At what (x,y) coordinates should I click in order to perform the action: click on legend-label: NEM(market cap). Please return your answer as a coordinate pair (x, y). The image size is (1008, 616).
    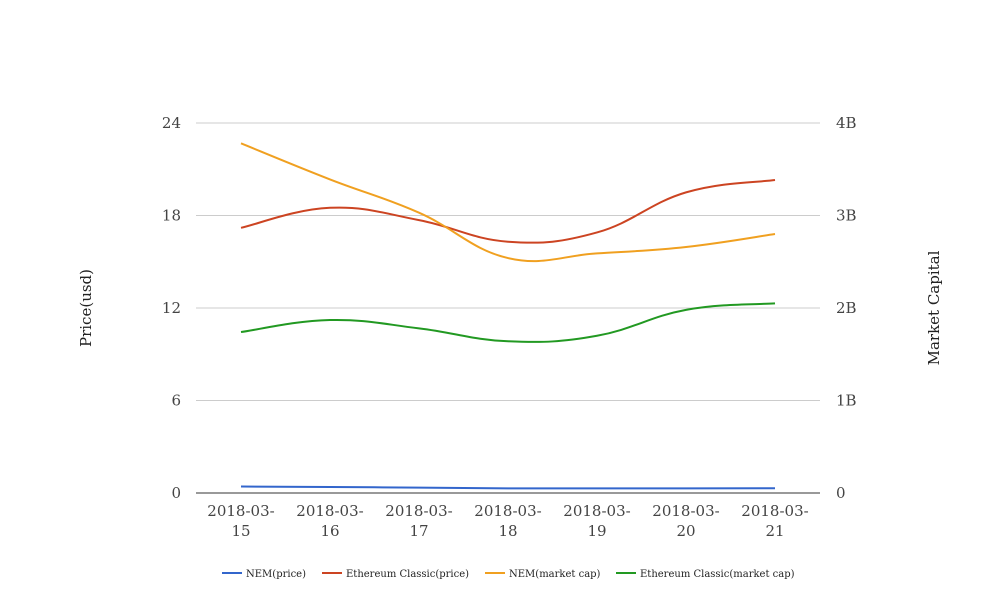
    Looking at the image, I should click on (555, 574).